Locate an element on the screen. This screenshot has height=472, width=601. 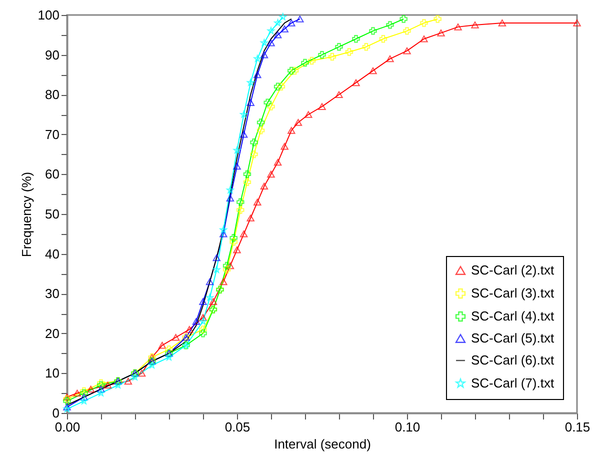
y-tick-label: 40 is located at coordinates (52, 254).